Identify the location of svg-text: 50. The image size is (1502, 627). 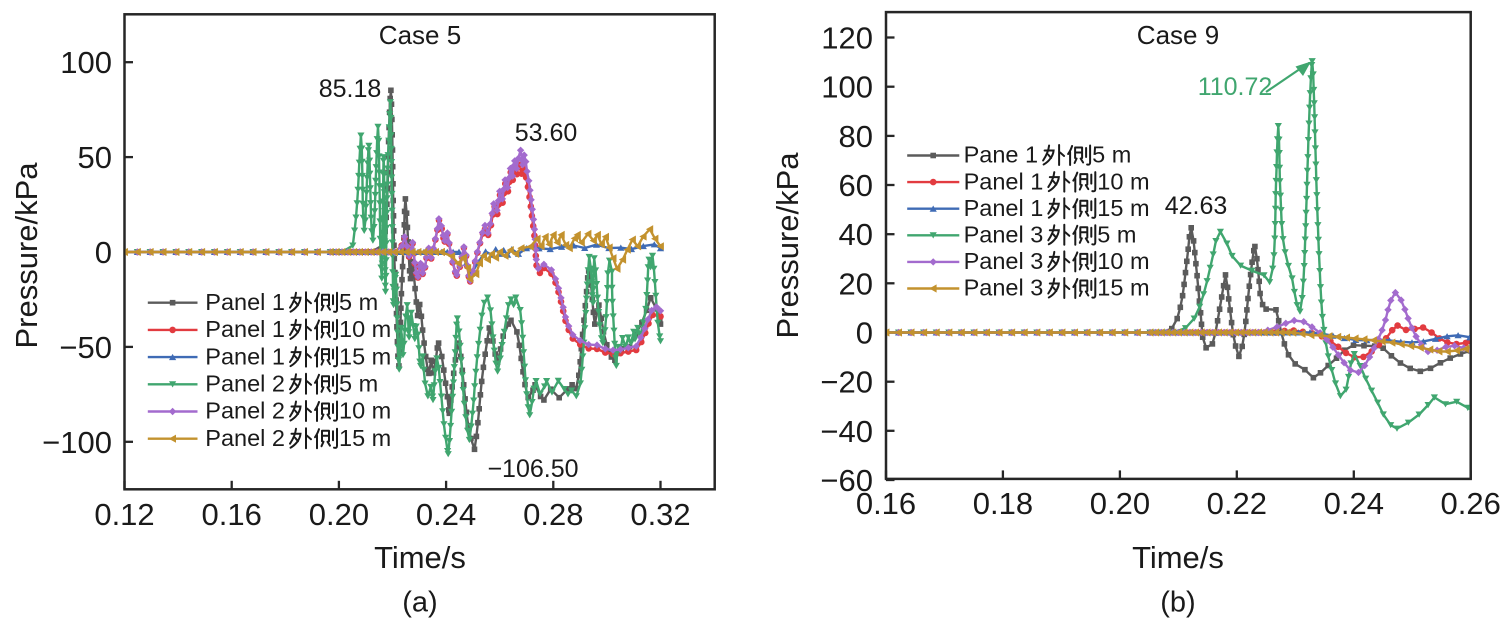
(95, 157).